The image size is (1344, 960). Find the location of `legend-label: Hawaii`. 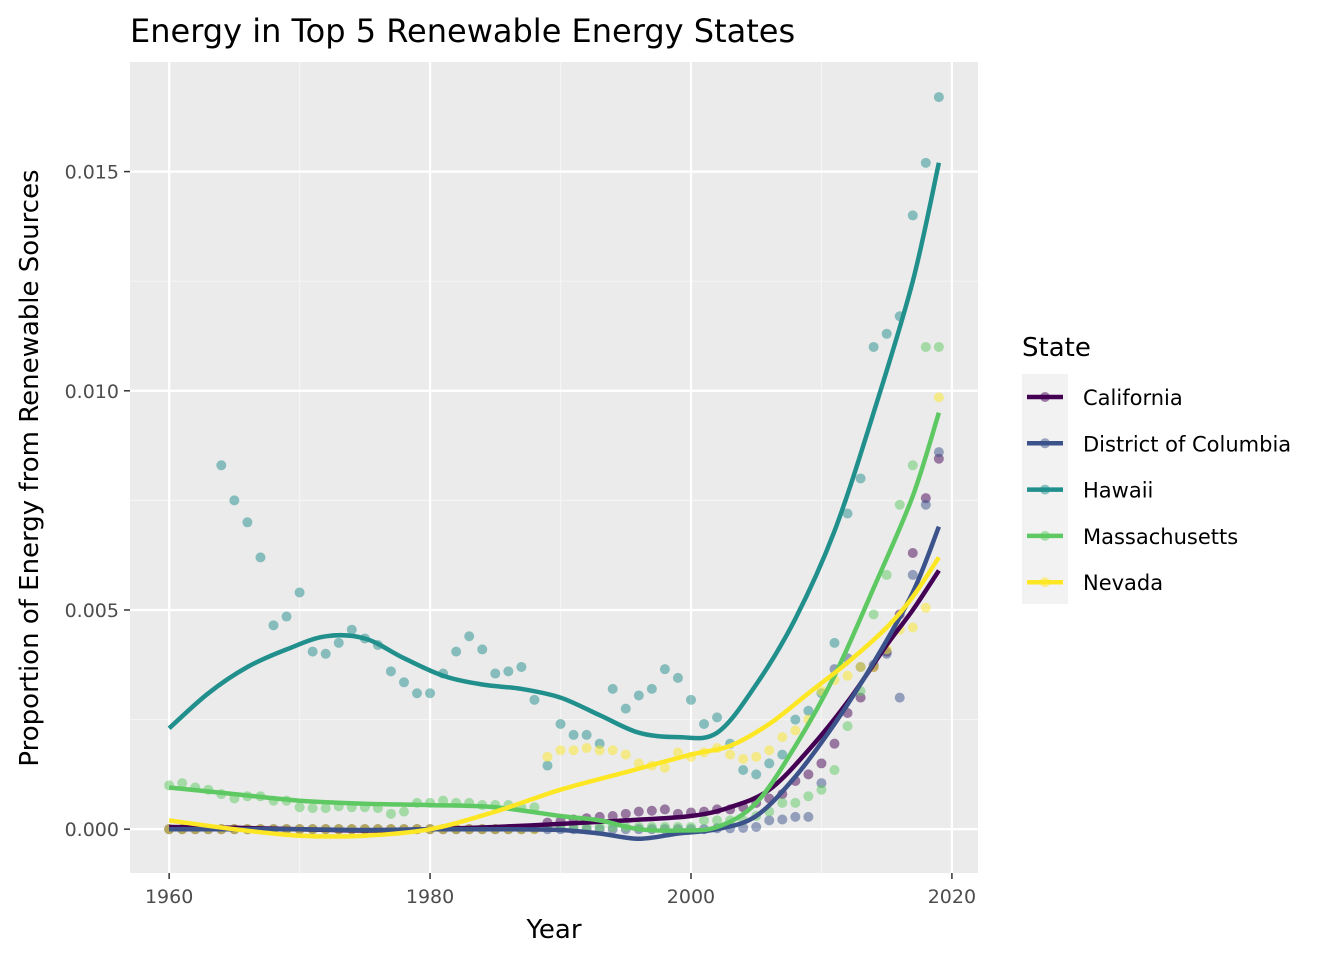

legend-label: Hawaii is located at coordinates (1118, 491).